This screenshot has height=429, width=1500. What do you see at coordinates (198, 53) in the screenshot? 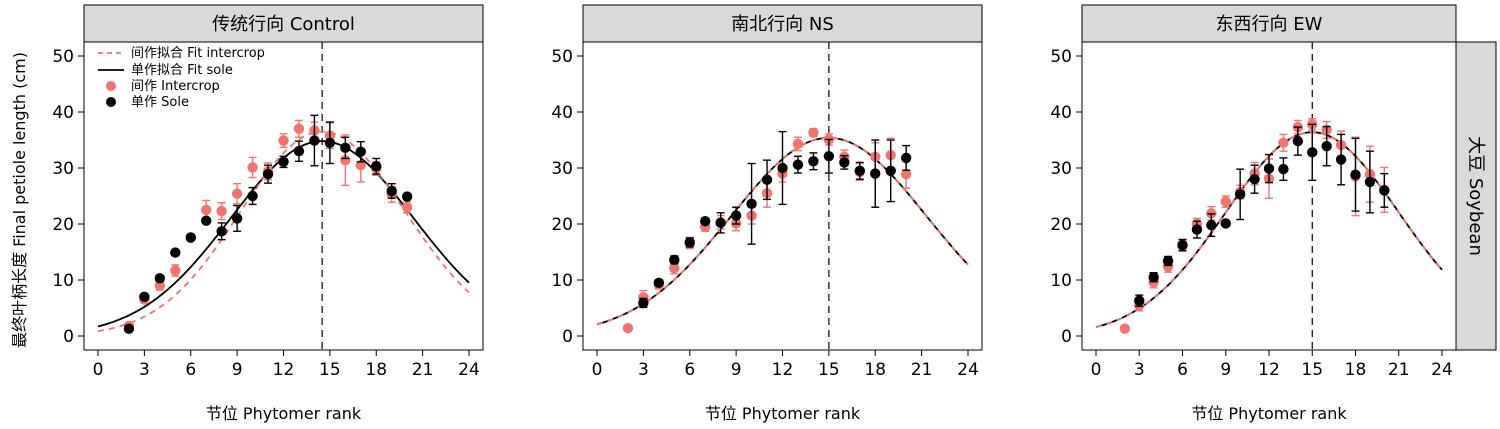
I see `legend-fit-intercrop-label: 间作拟合 Fit intercrop` at bounding box center [198, 53].